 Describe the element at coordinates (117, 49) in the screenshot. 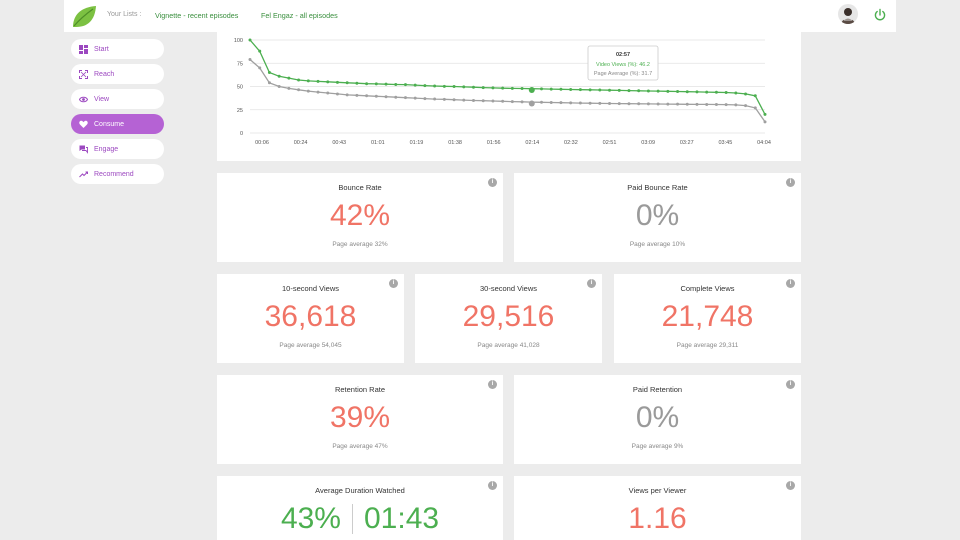

I see `sidebar-item-start: Start` at that location.